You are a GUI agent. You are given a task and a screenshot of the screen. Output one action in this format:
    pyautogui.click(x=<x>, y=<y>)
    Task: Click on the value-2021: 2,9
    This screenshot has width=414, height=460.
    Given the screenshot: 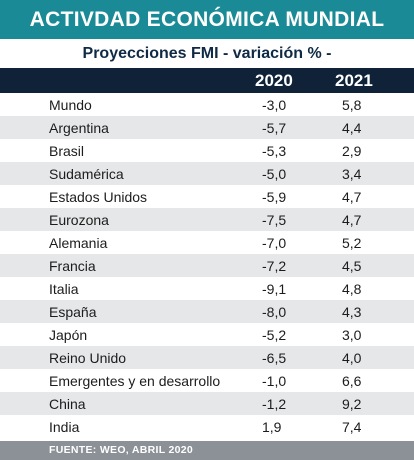 What is the action you would take?
    pyautogui.click(x=352, y=151)
    